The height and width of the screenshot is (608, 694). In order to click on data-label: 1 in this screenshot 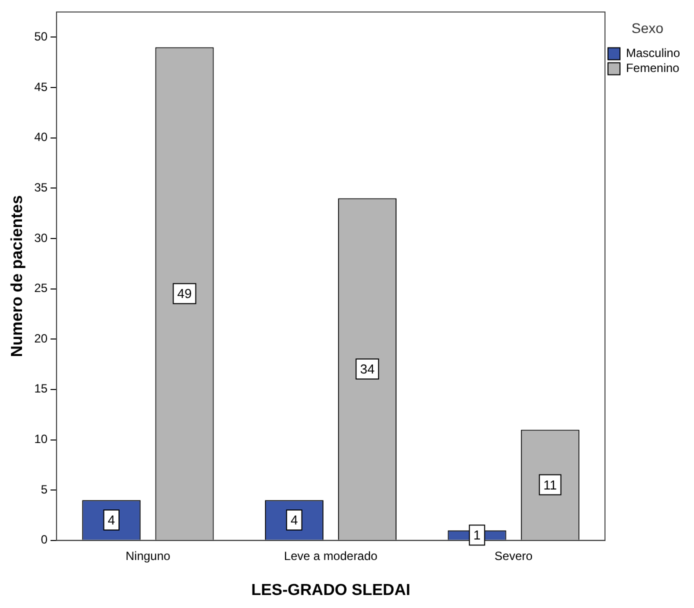, I will do `click(477, 535)`.